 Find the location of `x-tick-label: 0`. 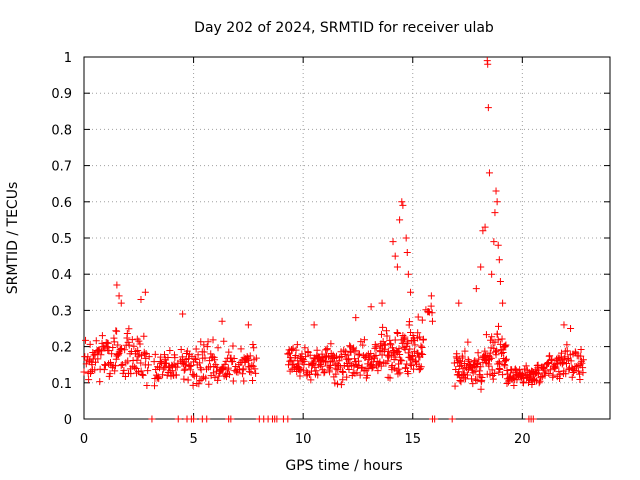

x-tick-label: 0 is located at coordinates (84, 439).